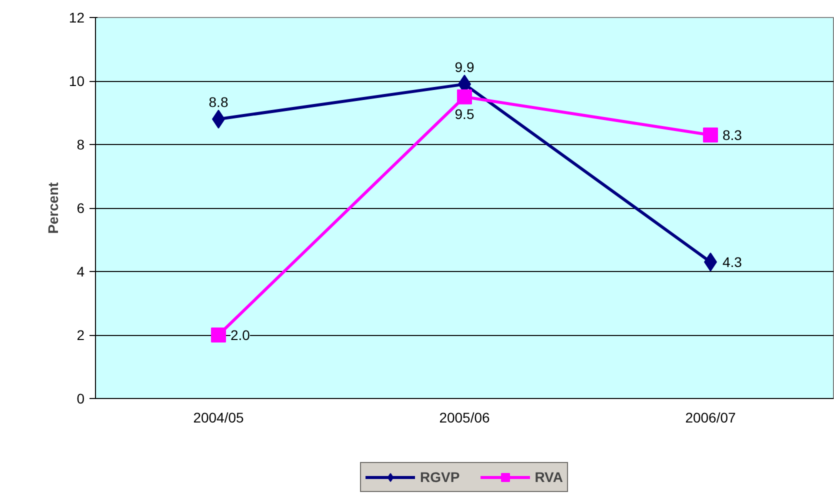 This screenshot has width=834, height=498. I want to click on legend-label: RVA, so click(548, 477).